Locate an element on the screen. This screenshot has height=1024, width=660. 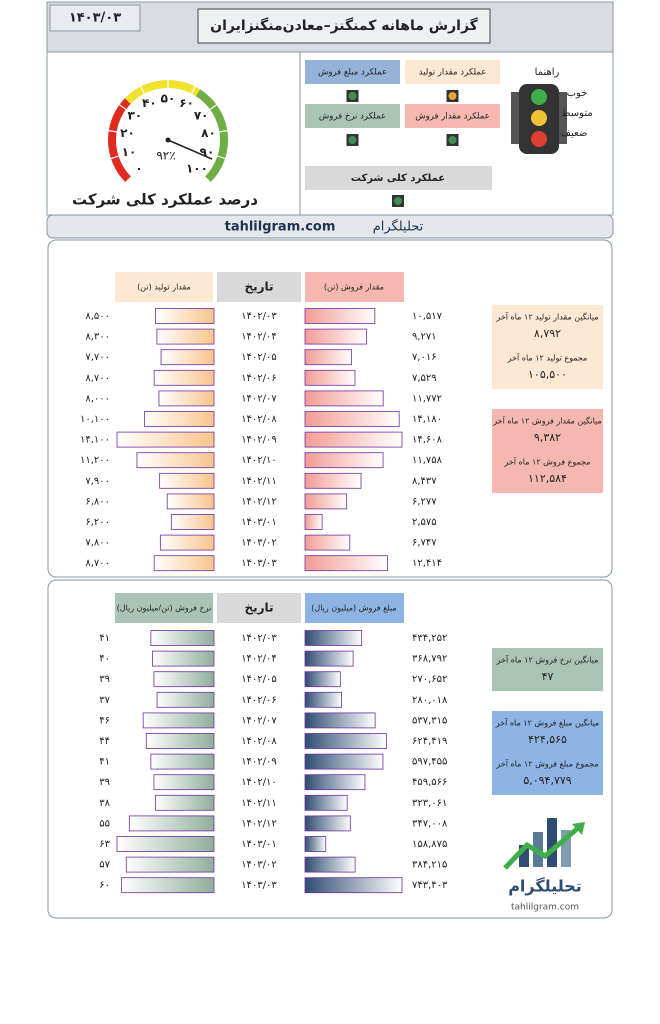
value-label: ۷,۹۰۰ is located at coordinates (97, 481).